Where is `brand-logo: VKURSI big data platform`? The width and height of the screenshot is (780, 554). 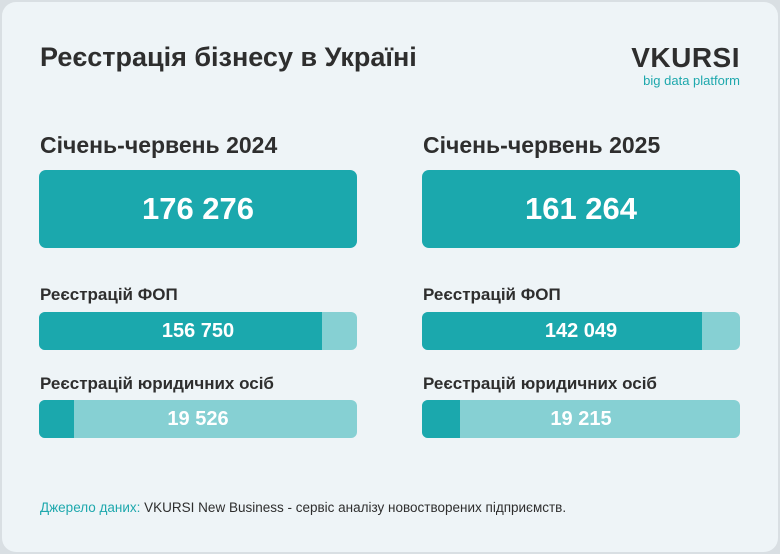
brand-logo: VKURSI big data platform is located at coordinates (685, 66).